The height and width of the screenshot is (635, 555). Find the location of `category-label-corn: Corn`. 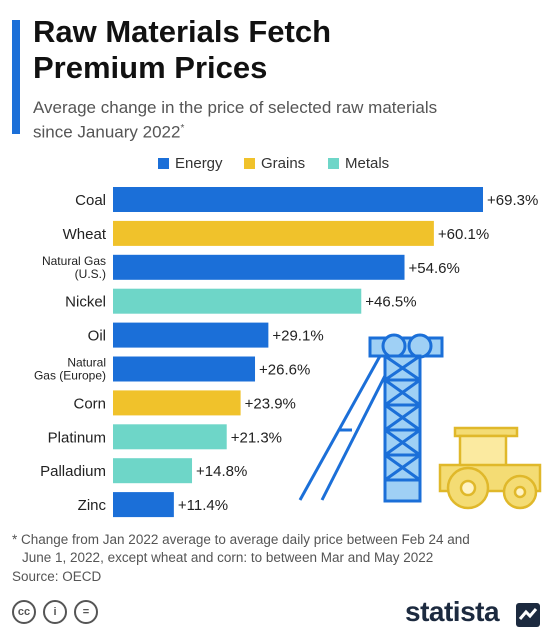

category-label-corn: Corn is located at coordinates (89, 403).